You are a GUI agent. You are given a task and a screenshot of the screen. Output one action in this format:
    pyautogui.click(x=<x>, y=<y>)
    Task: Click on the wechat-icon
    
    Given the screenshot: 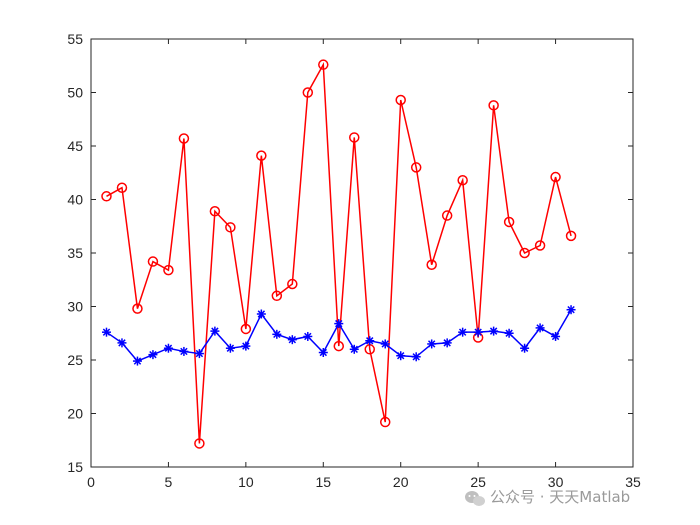 What is the action you would take?
    pyautogui.click(x=475, y=498)
    